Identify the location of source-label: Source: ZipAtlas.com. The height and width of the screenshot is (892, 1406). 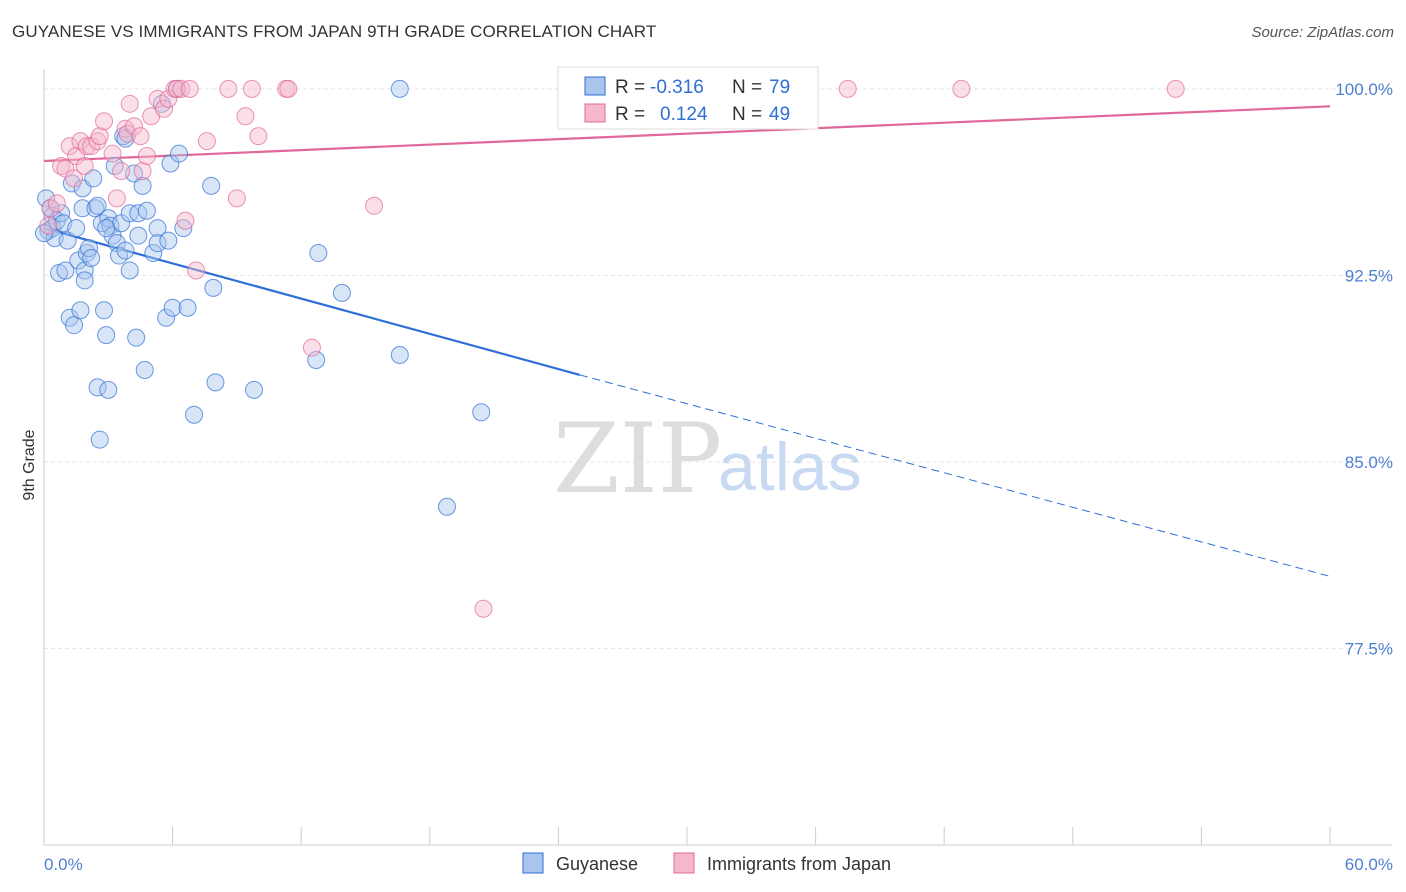
(1322, 32).